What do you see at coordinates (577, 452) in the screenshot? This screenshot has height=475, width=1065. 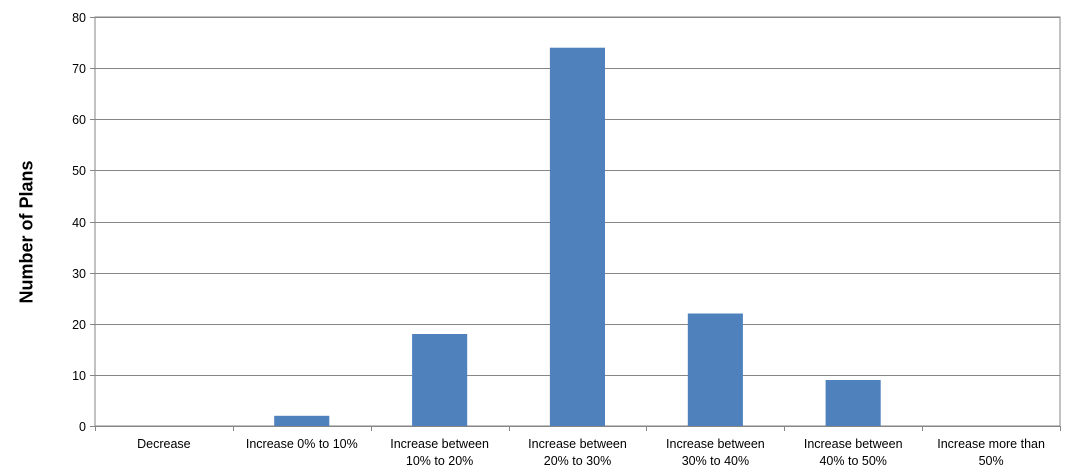 I see `x-tick-label: Increase between 20% to 30%` at bounding box center [577, 452].